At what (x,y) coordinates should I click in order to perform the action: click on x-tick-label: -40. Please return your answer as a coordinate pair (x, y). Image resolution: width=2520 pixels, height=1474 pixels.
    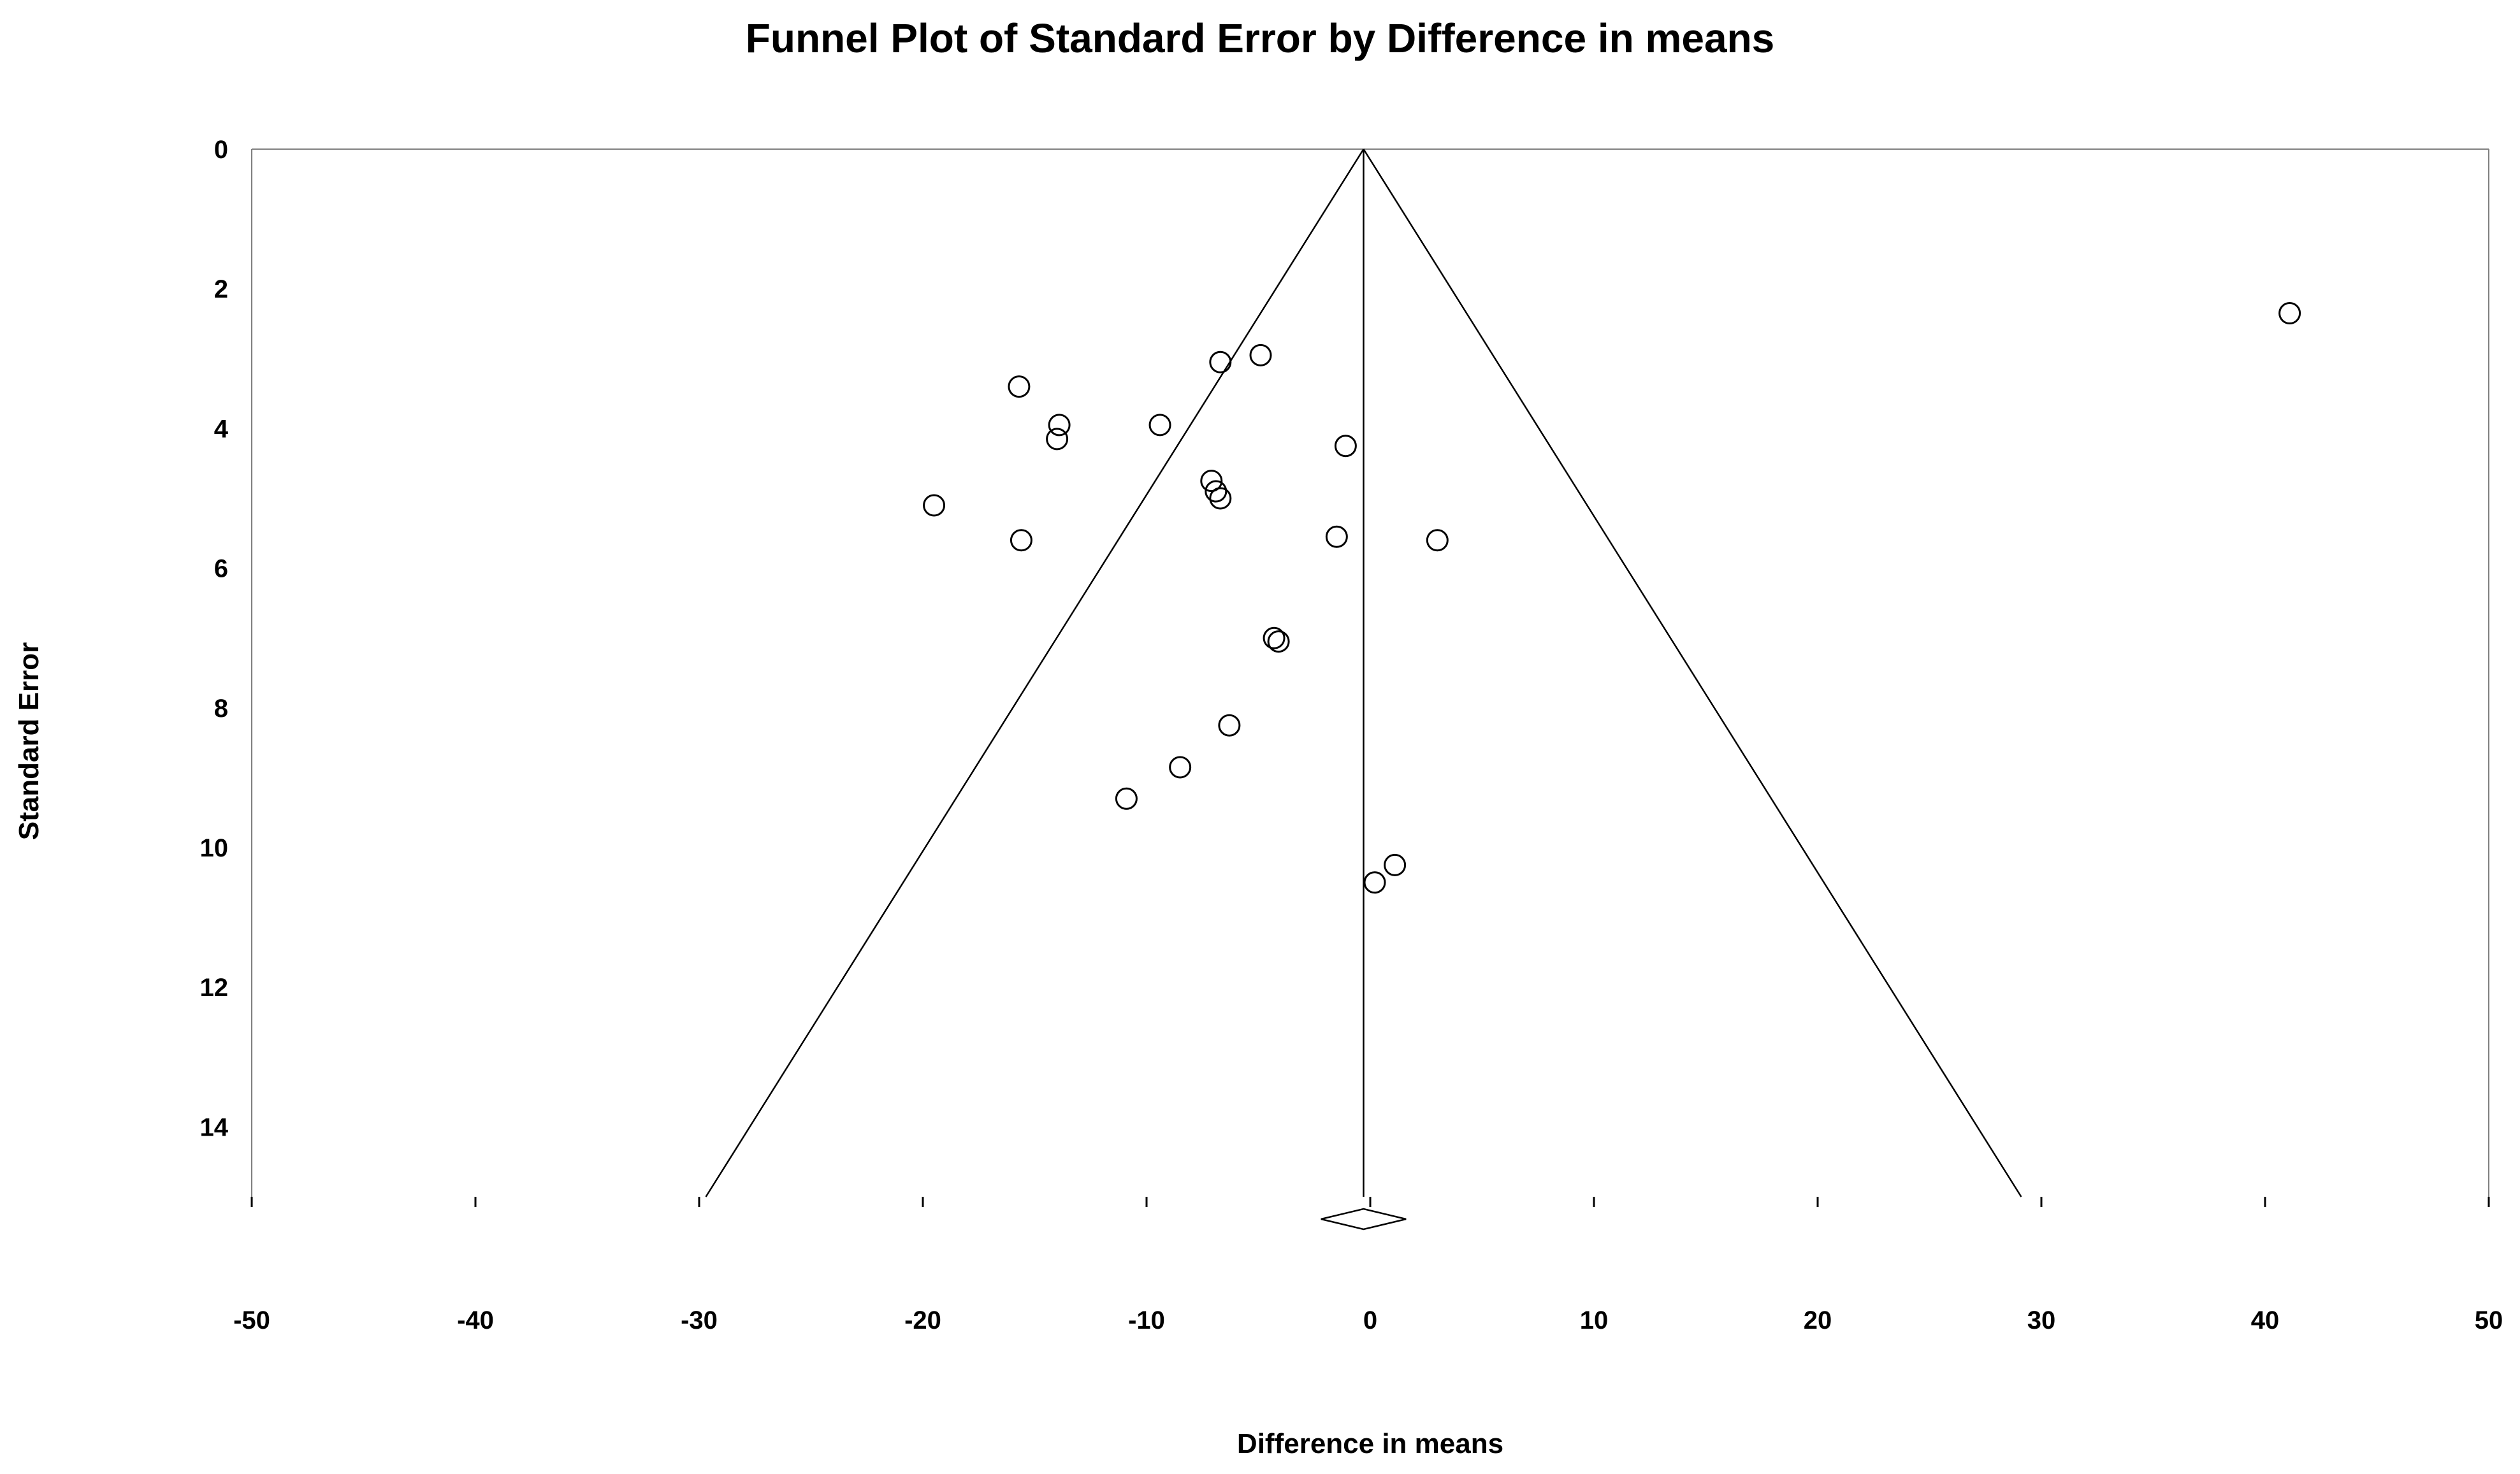
    Looking at the image, I should click on (475, 1320).